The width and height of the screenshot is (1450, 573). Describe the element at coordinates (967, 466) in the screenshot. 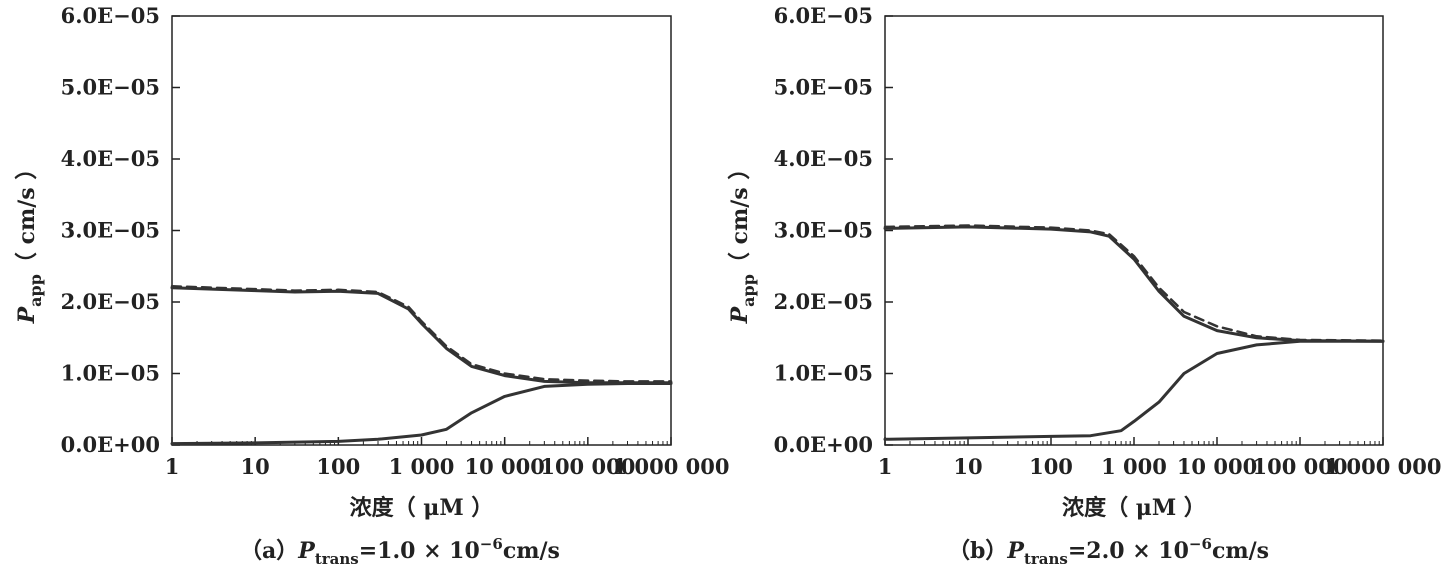

I see `x-tick-label-1-1: 10` at that location.